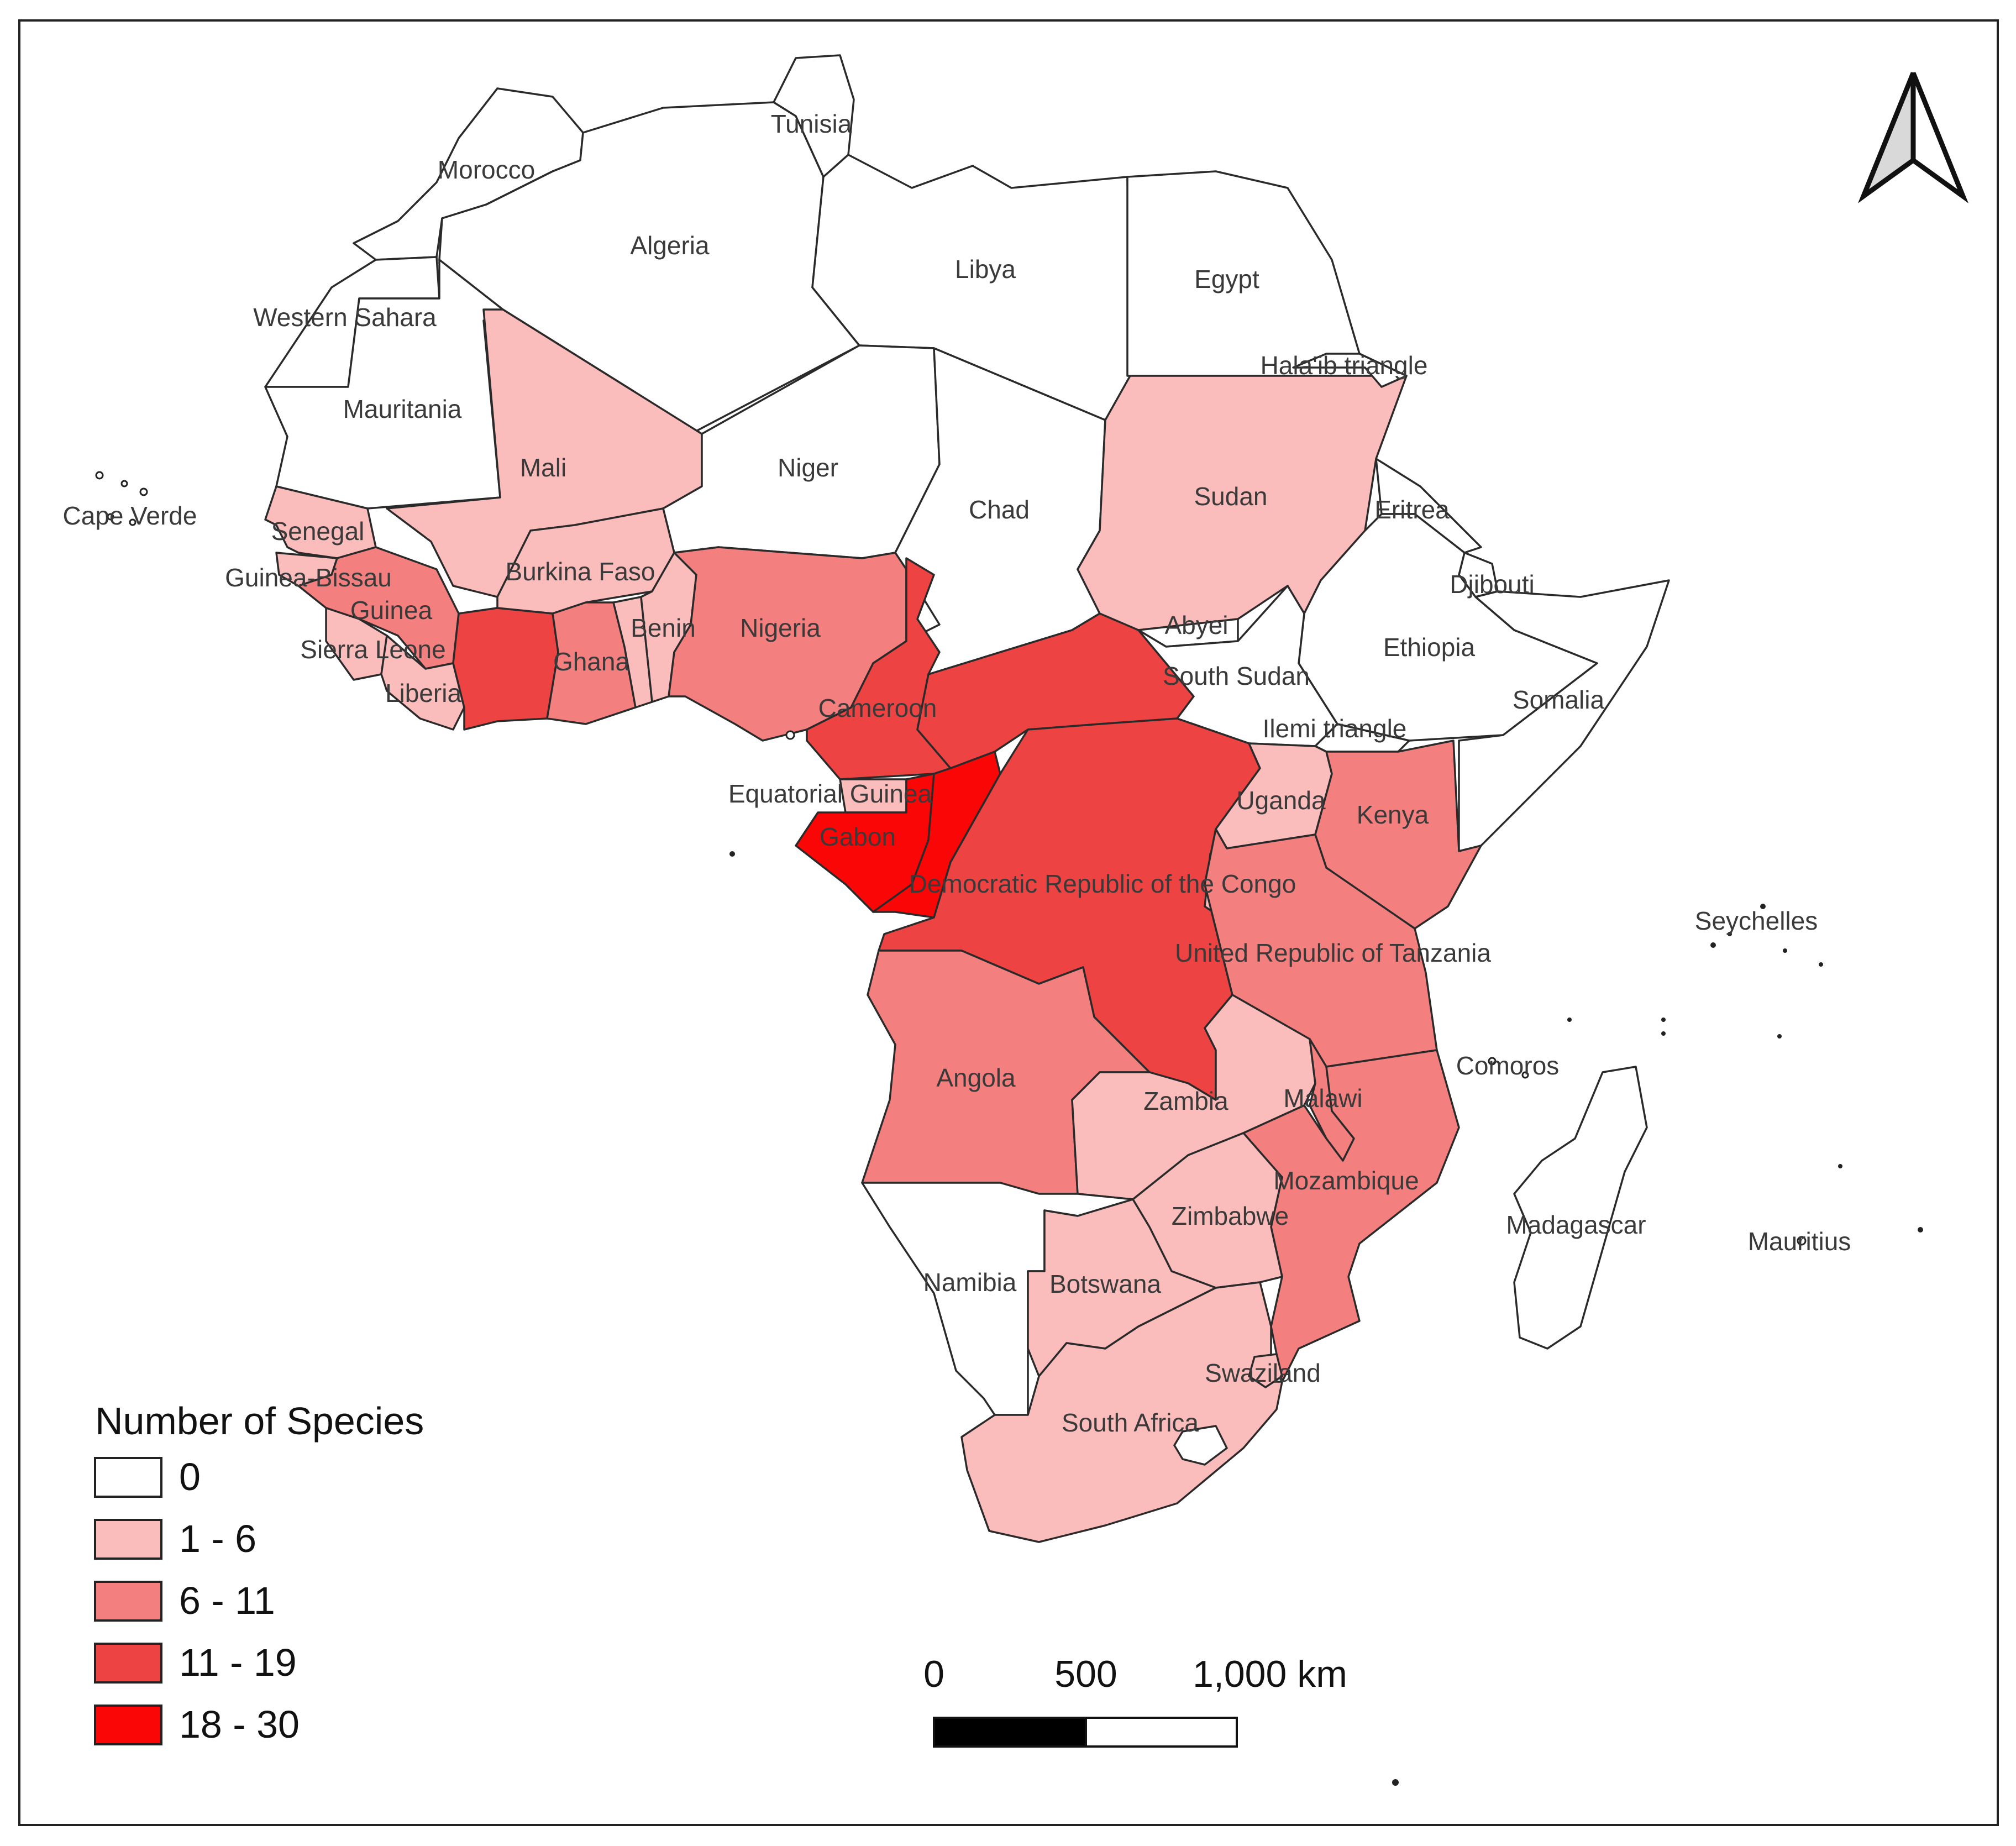 The image size is (2016, 1846). What do you see at coordinates (976, 1077) in the screenshot?
I see `label-angola: Angola` at bounding box center [976, 1077].